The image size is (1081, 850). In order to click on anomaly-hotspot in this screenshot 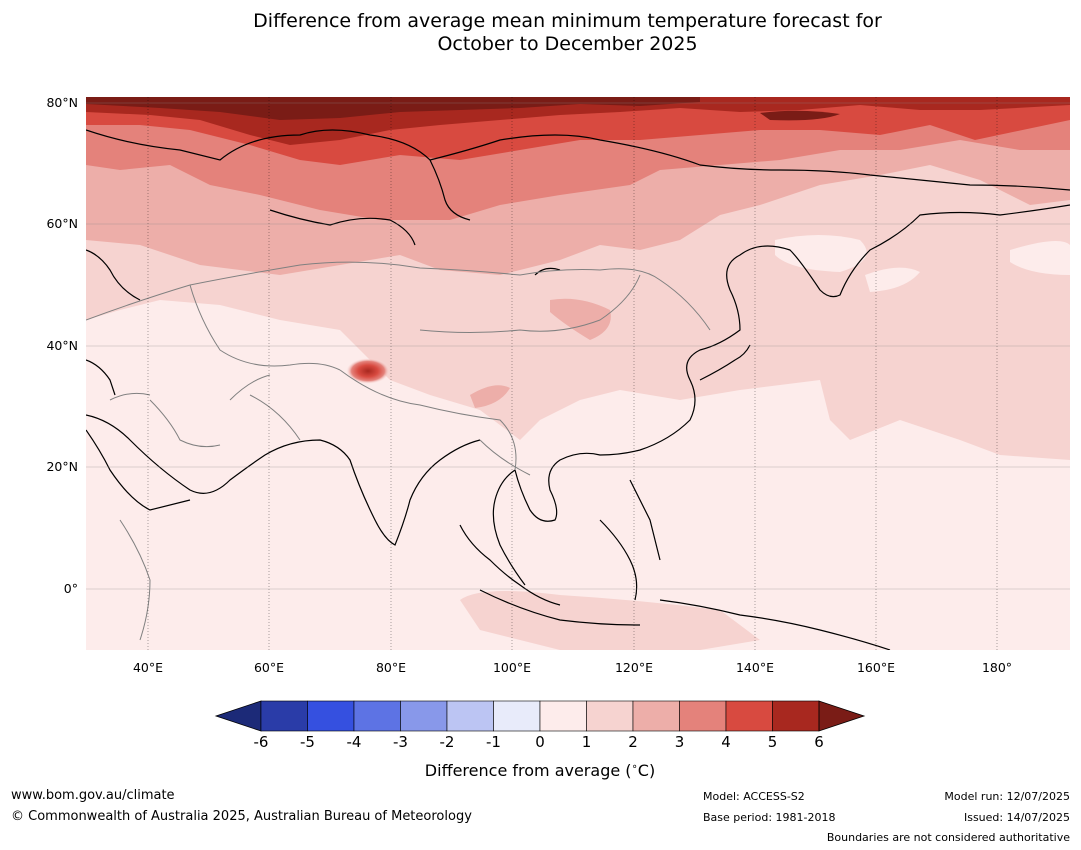, I will do `click(368, 371)`.